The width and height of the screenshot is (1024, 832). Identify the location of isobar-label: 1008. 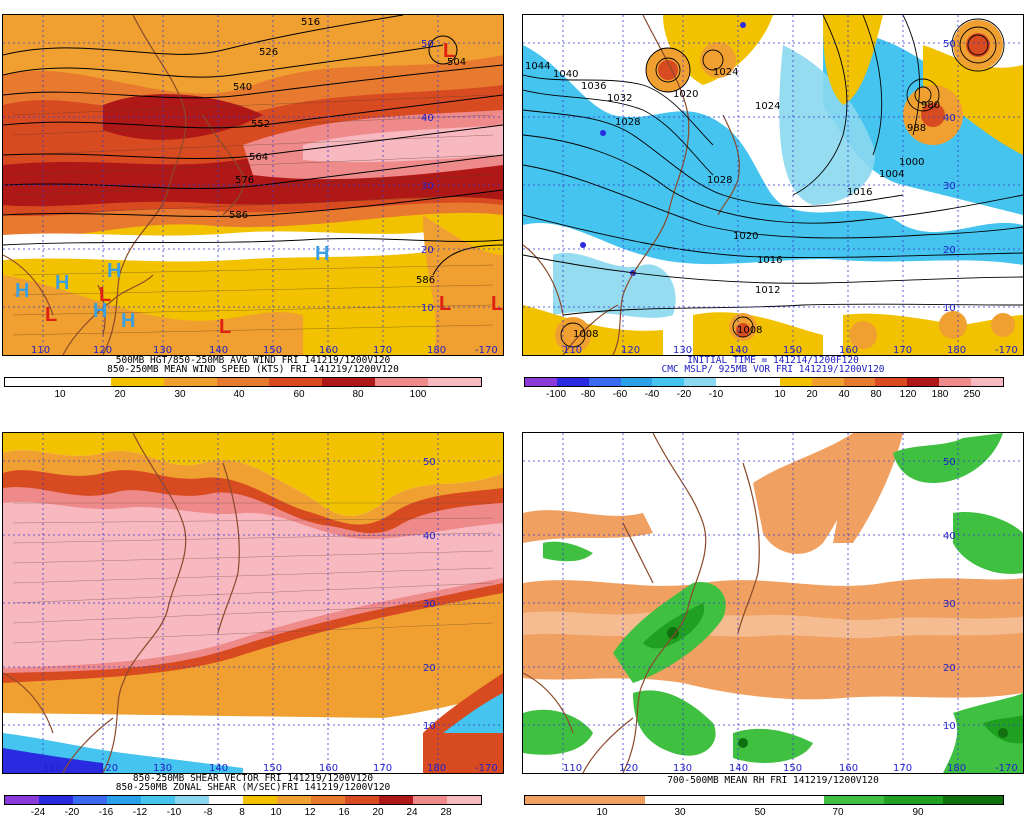
(749, 330).